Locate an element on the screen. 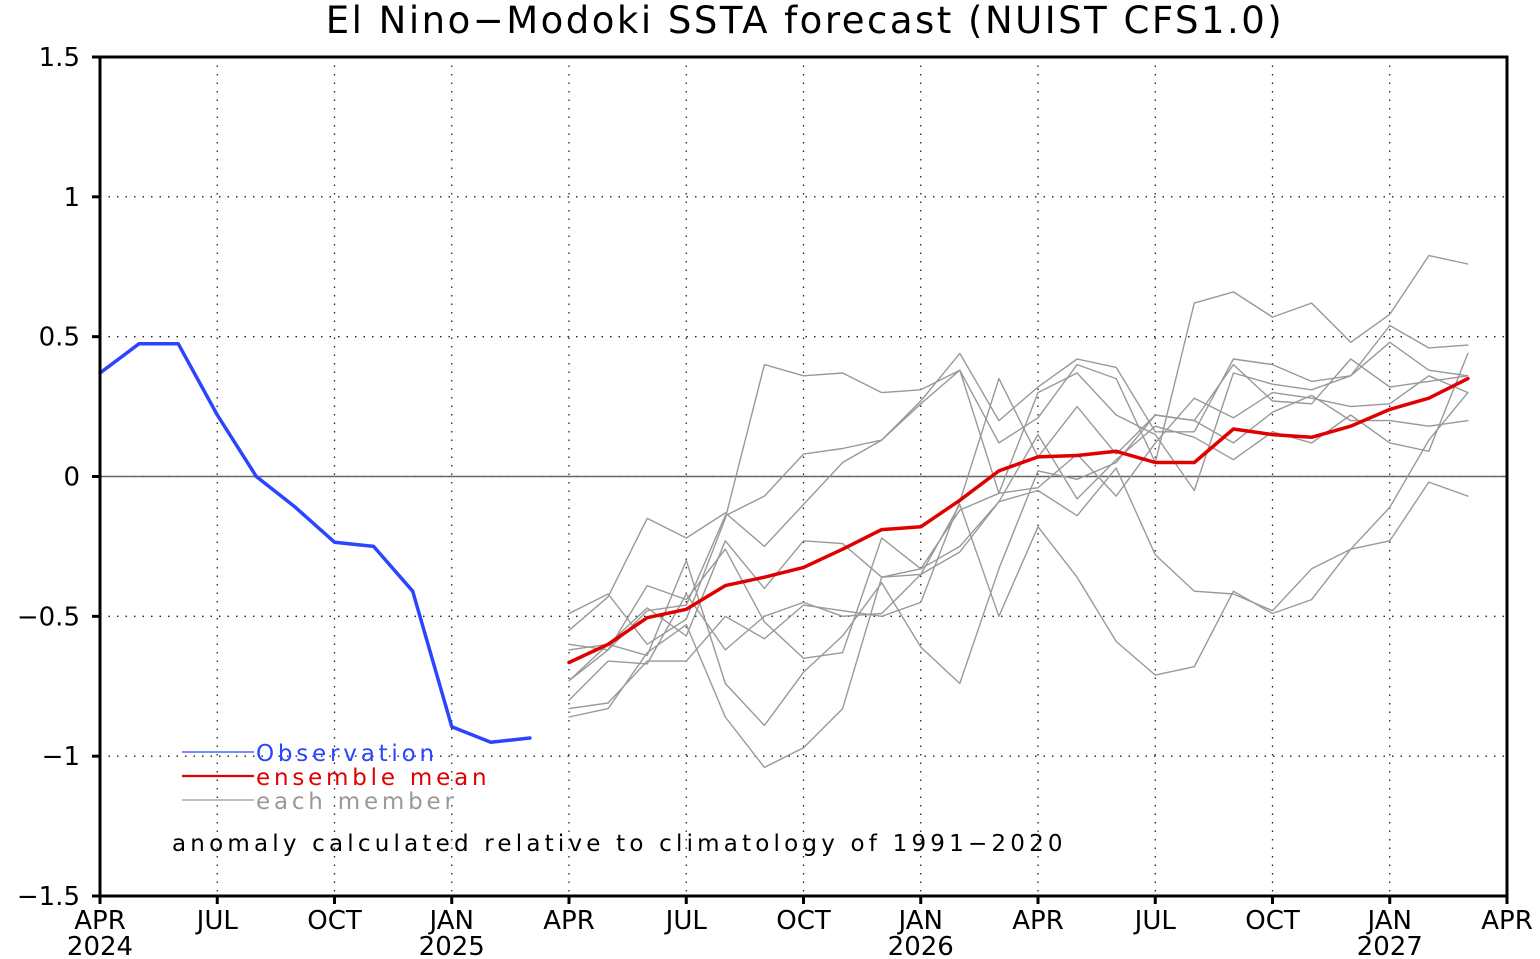 This screenshot has height=959, width=1540. x-tick-year-label: 2024 is located at coordinates (100, 945).